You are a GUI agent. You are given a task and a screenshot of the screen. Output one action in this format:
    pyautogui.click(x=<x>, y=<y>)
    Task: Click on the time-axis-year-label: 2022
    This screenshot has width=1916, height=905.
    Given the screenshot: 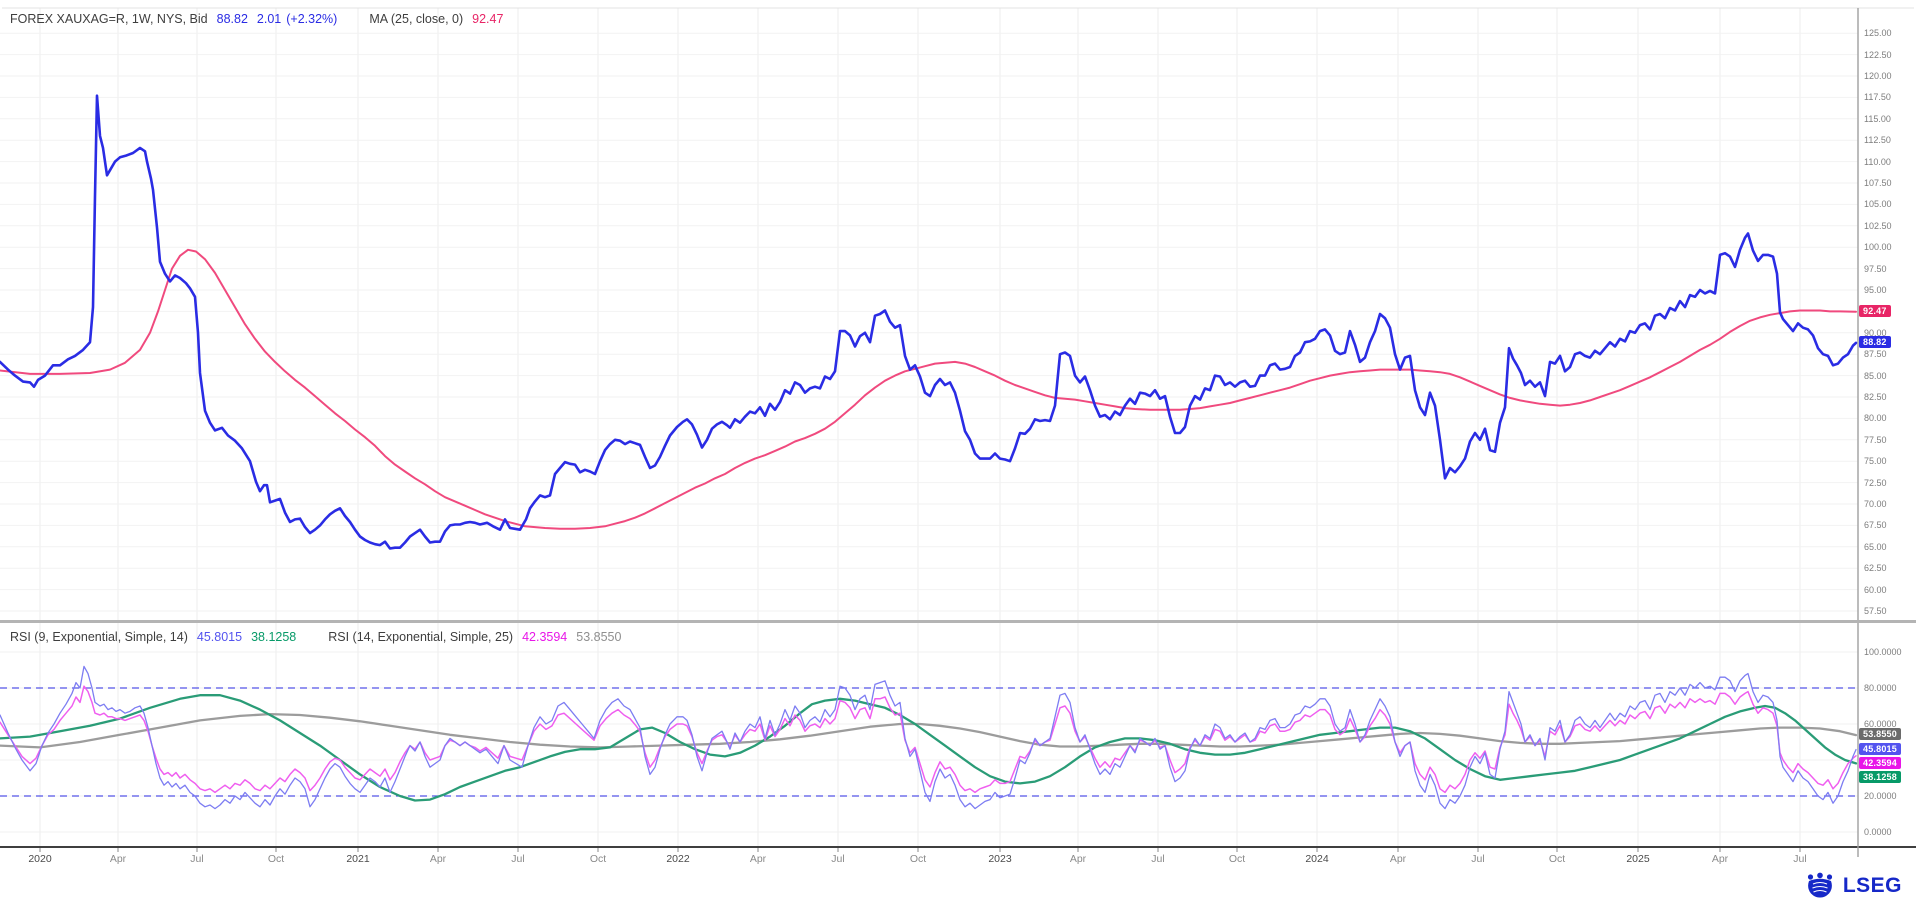 What is the action you would take?
    pyautogui.click(x=678, y=859)
    